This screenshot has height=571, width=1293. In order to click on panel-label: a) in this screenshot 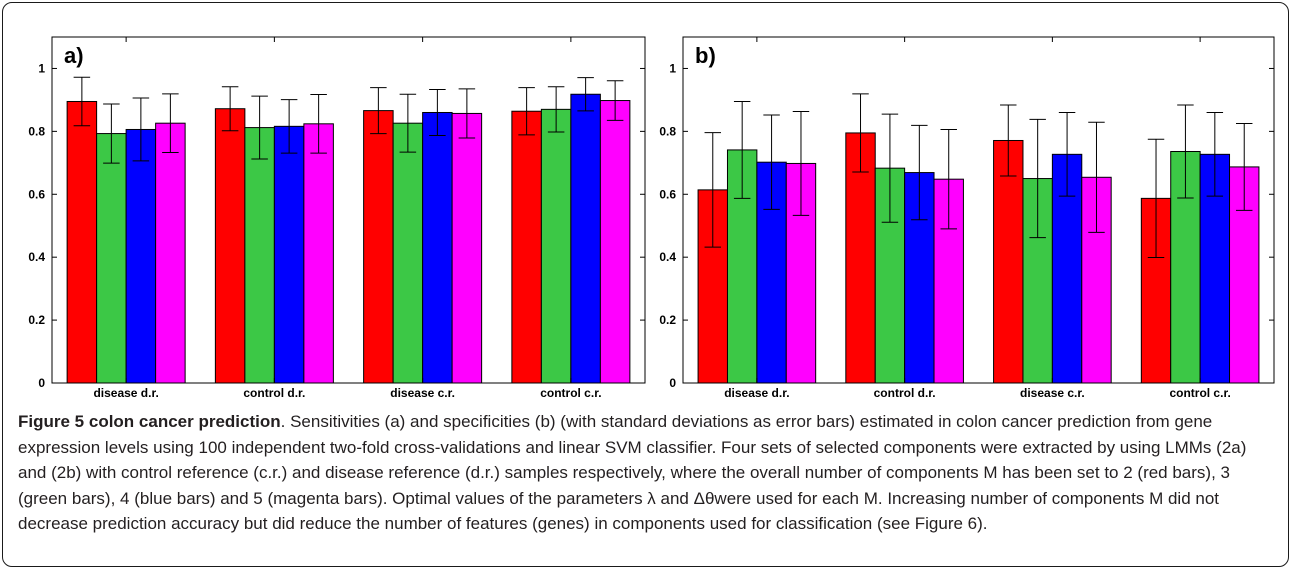, I will do `click(74, 55)`.